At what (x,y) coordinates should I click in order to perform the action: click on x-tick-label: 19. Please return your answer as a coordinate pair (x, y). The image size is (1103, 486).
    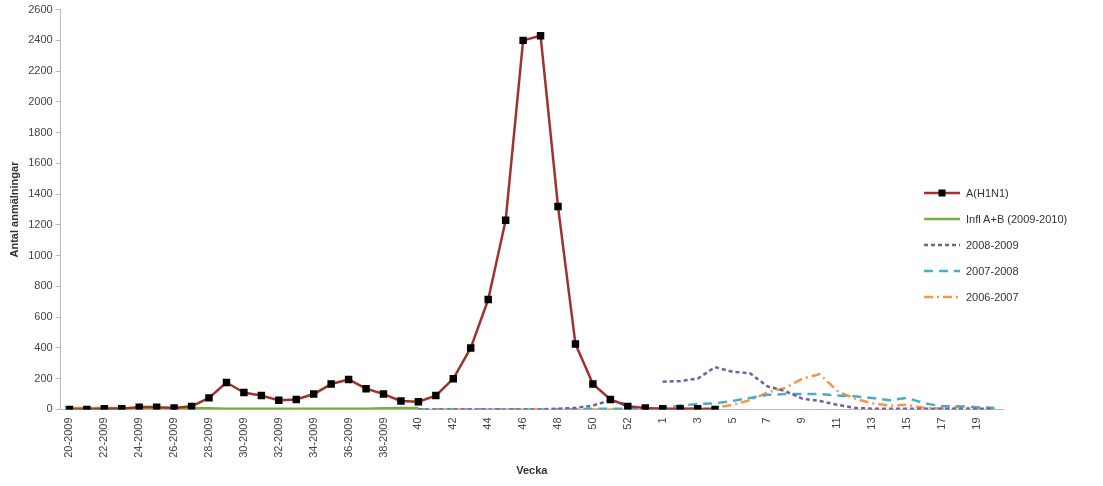
    Looking at the image, I should click on (975, 423).